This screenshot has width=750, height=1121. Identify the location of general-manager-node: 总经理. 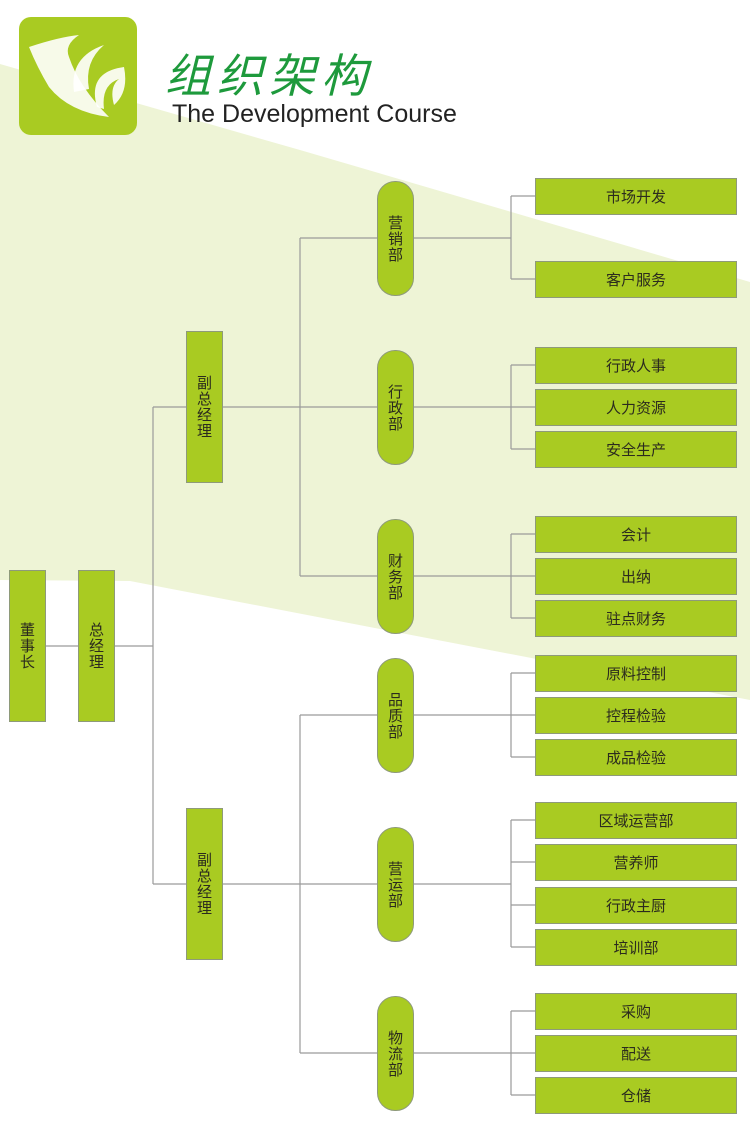
(96, 646).